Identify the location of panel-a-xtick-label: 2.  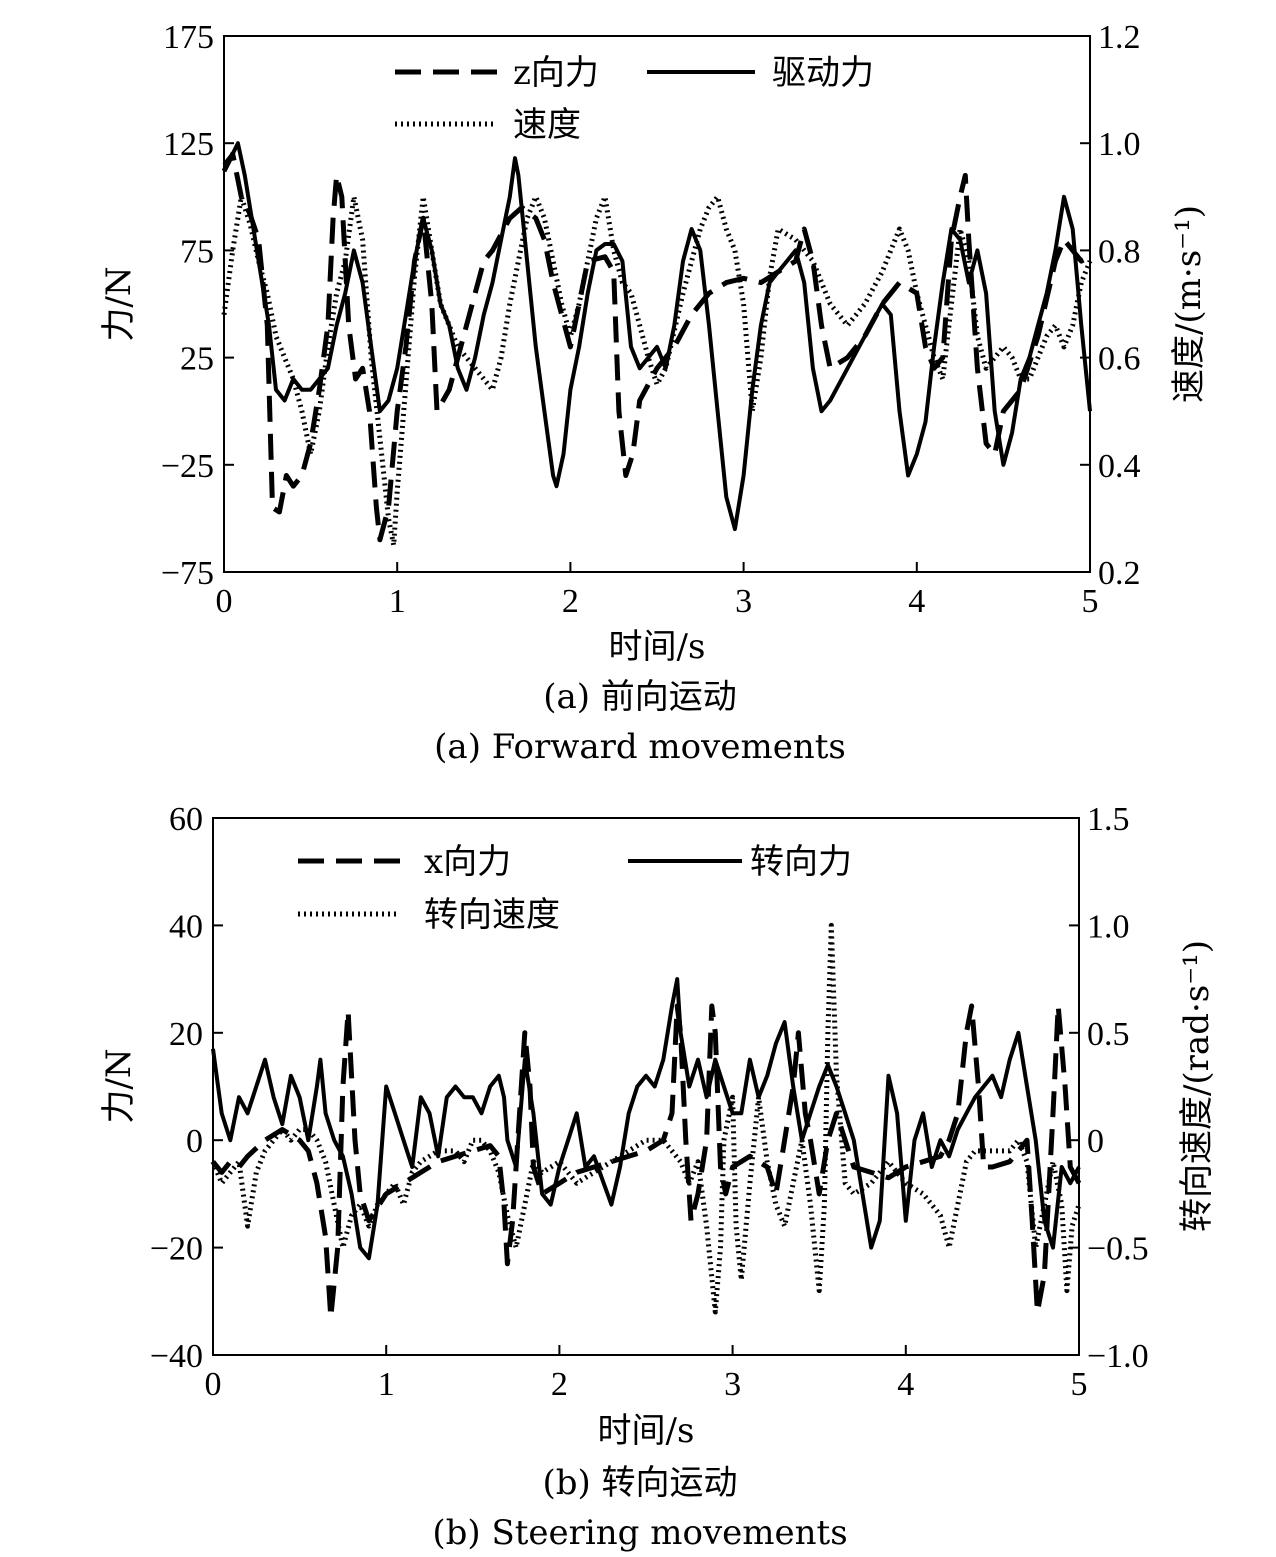
(570, 601).